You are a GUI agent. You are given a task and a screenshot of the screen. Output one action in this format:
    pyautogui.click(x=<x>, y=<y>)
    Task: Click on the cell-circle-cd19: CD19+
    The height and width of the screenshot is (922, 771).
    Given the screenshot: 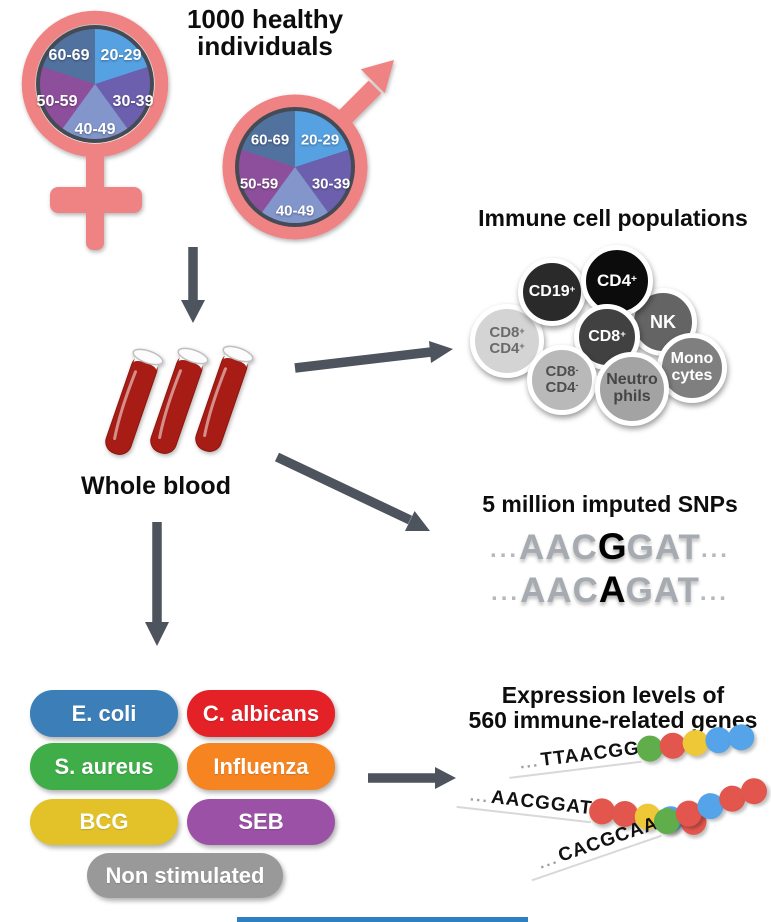 What is the action you would take?
    pyautogui.click(x=552, y=292)
    